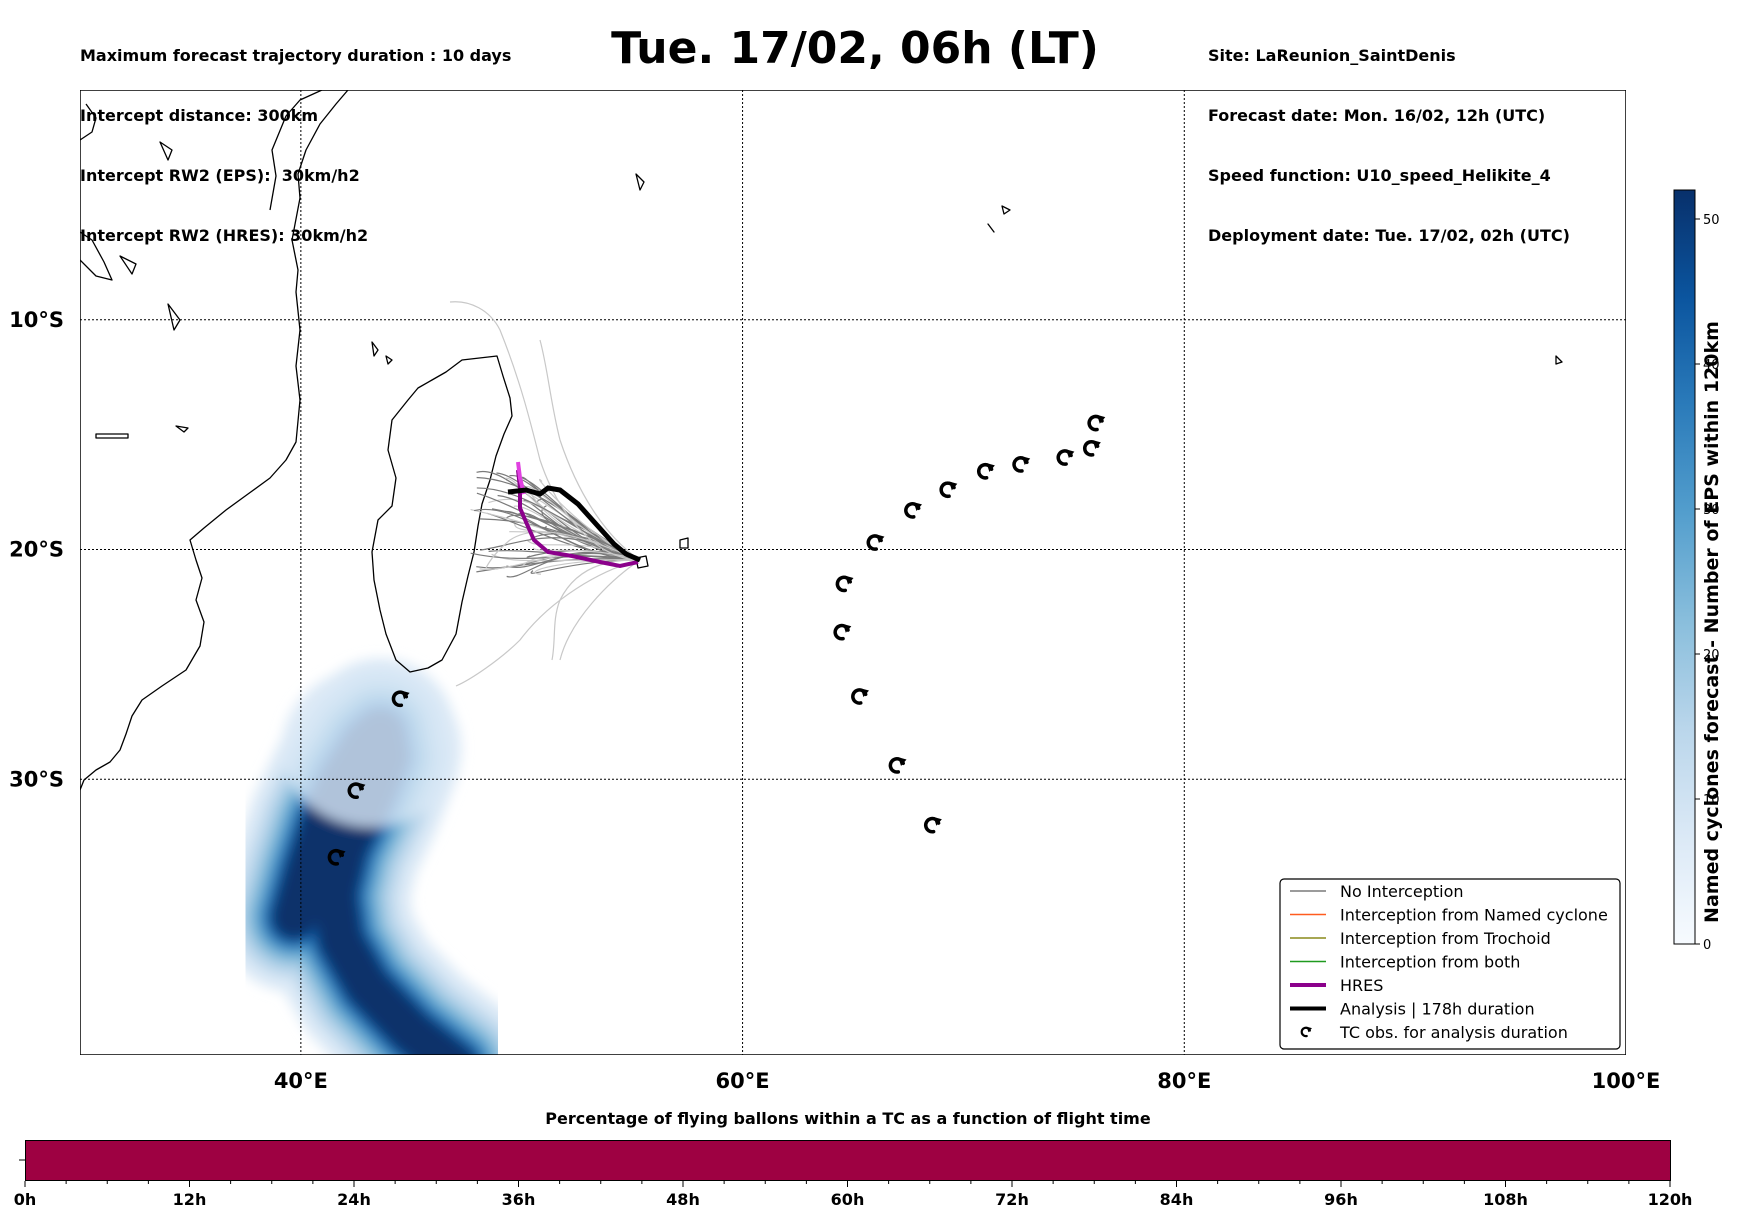 The width and height of the screenshot is (1752, 1213). What do you see at coordinates (1379, 175) in the screenshot?
I see `info-line: Speed function: U10_speed_Helikite_4` at bounding box center [1379, 175].